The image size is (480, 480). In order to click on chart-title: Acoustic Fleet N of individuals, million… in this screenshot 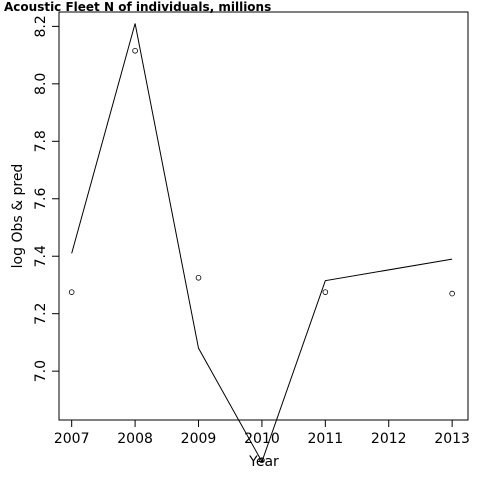, I will do `click(137, 7)`.